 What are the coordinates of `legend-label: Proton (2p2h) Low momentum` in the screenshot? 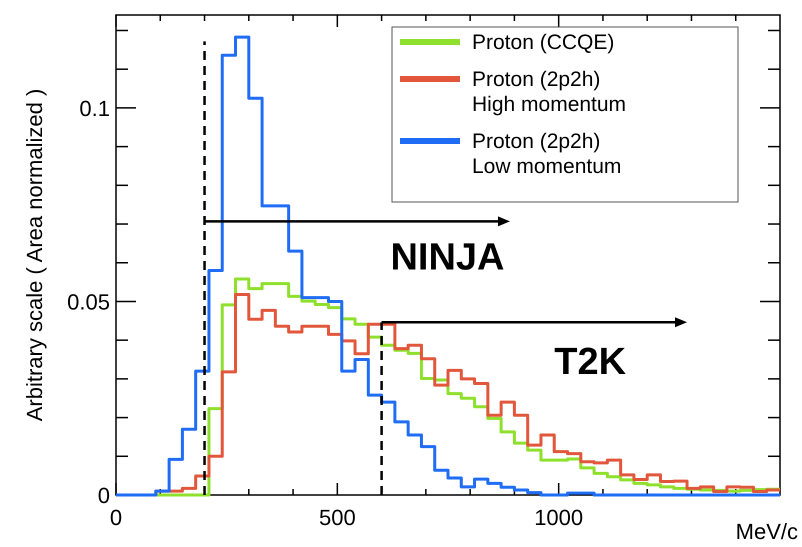 It's located at (547, 154).